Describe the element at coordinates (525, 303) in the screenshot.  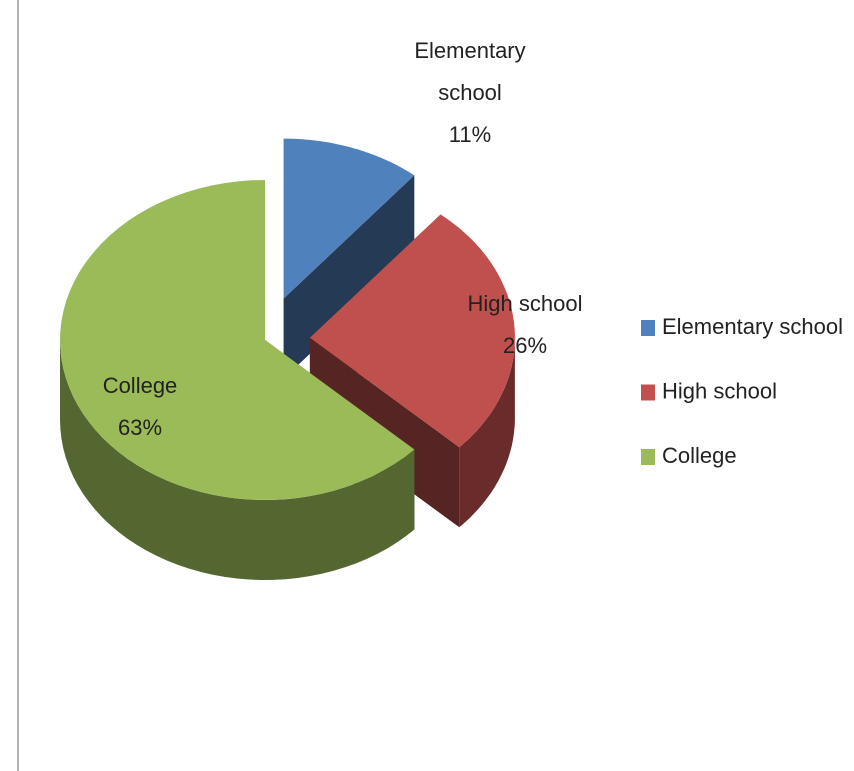
I see `data-label-name: High school` at that location.